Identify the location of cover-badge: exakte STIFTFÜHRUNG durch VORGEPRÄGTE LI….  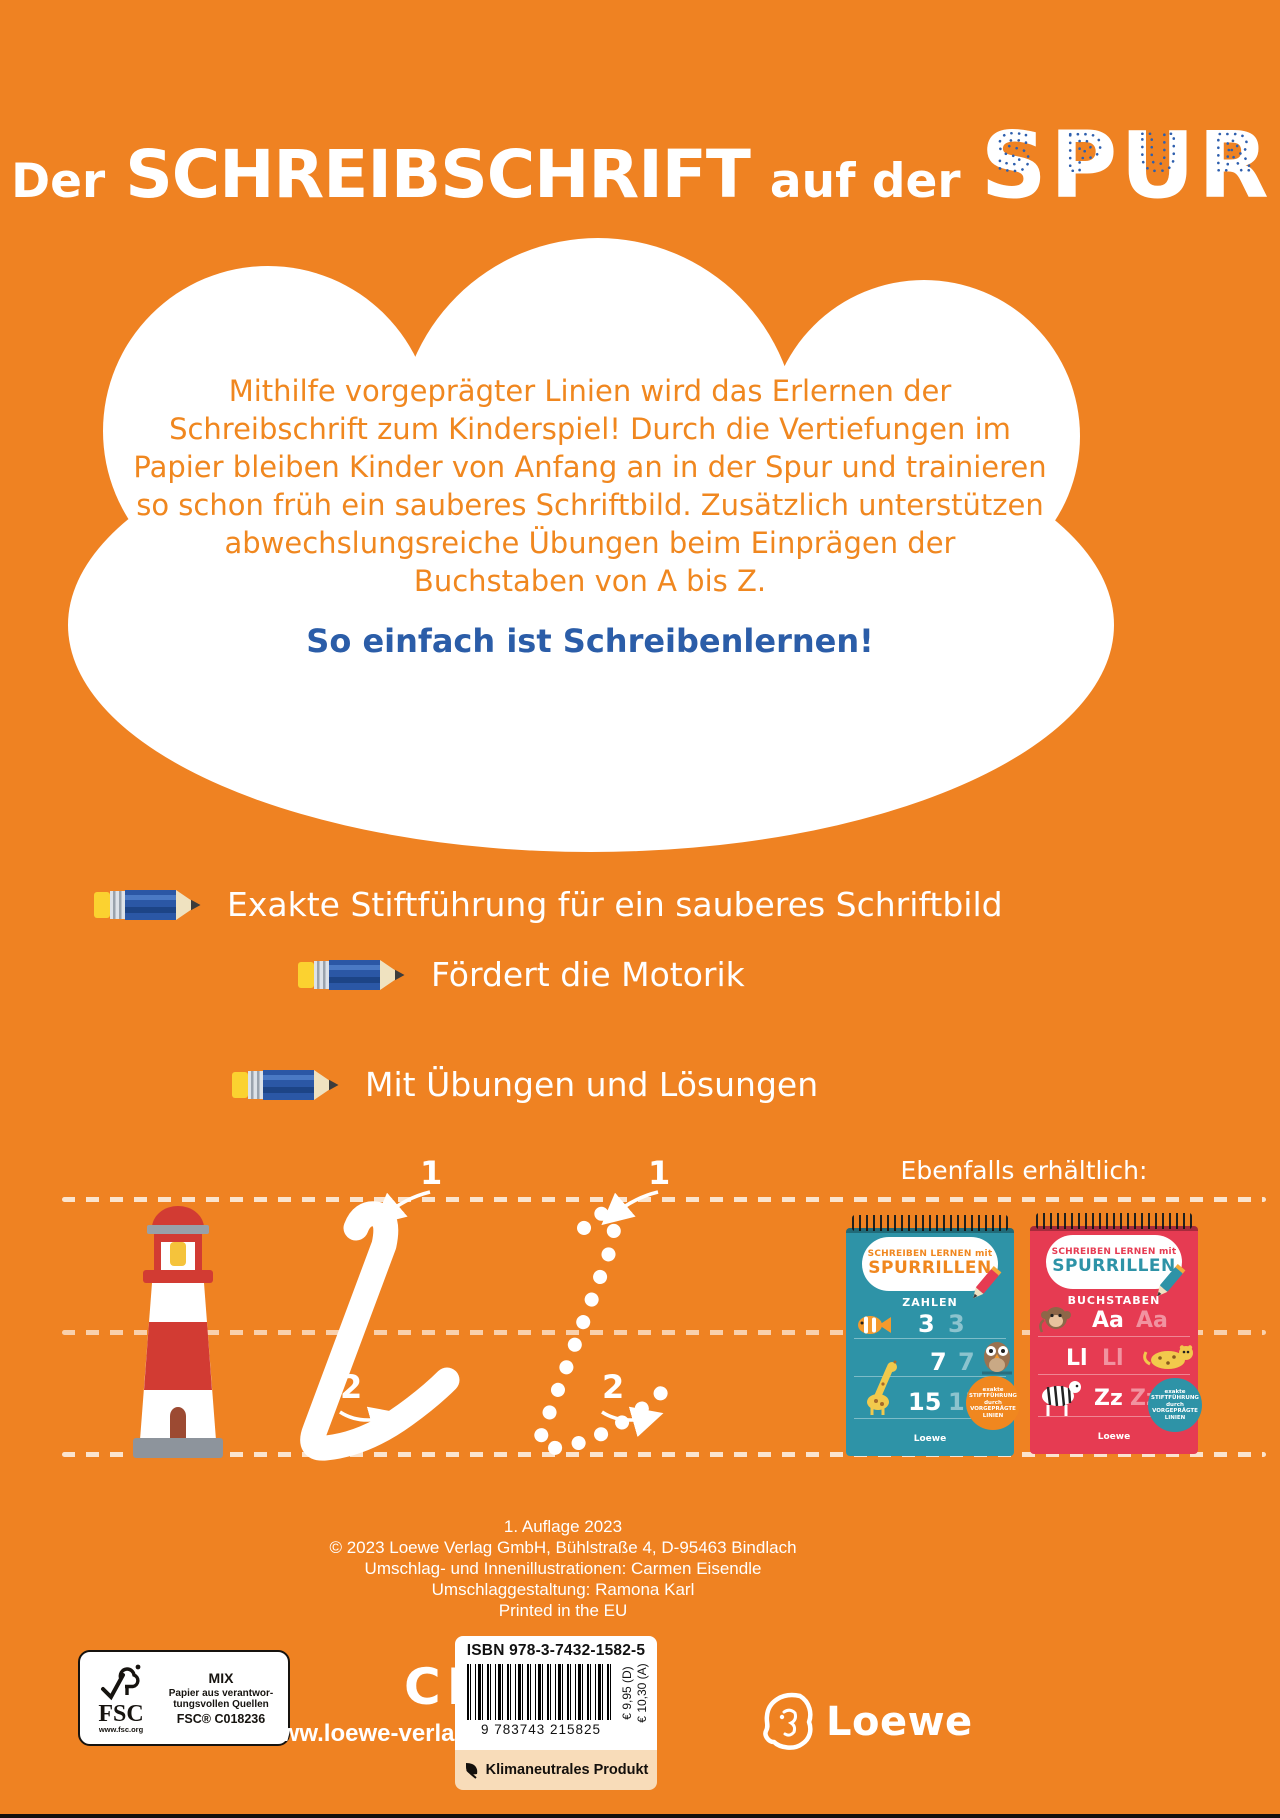
(1175, 1405).